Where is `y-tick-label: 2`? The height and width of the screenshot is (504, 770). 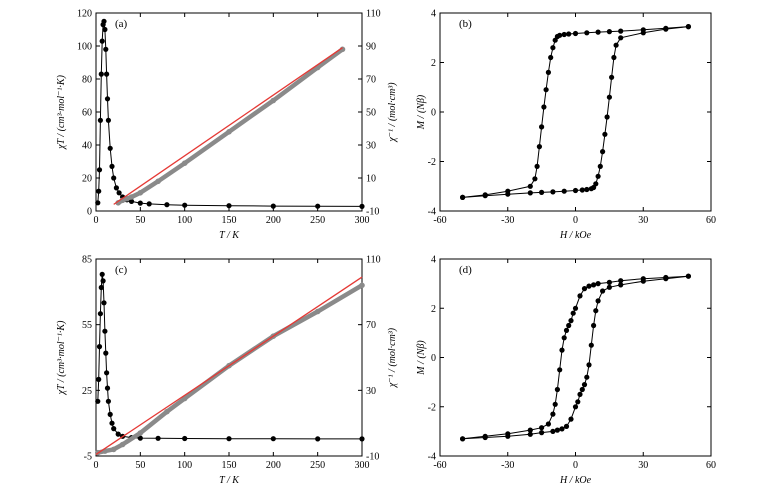
y-tick-label: 2 is located at coordinates (433, 63).